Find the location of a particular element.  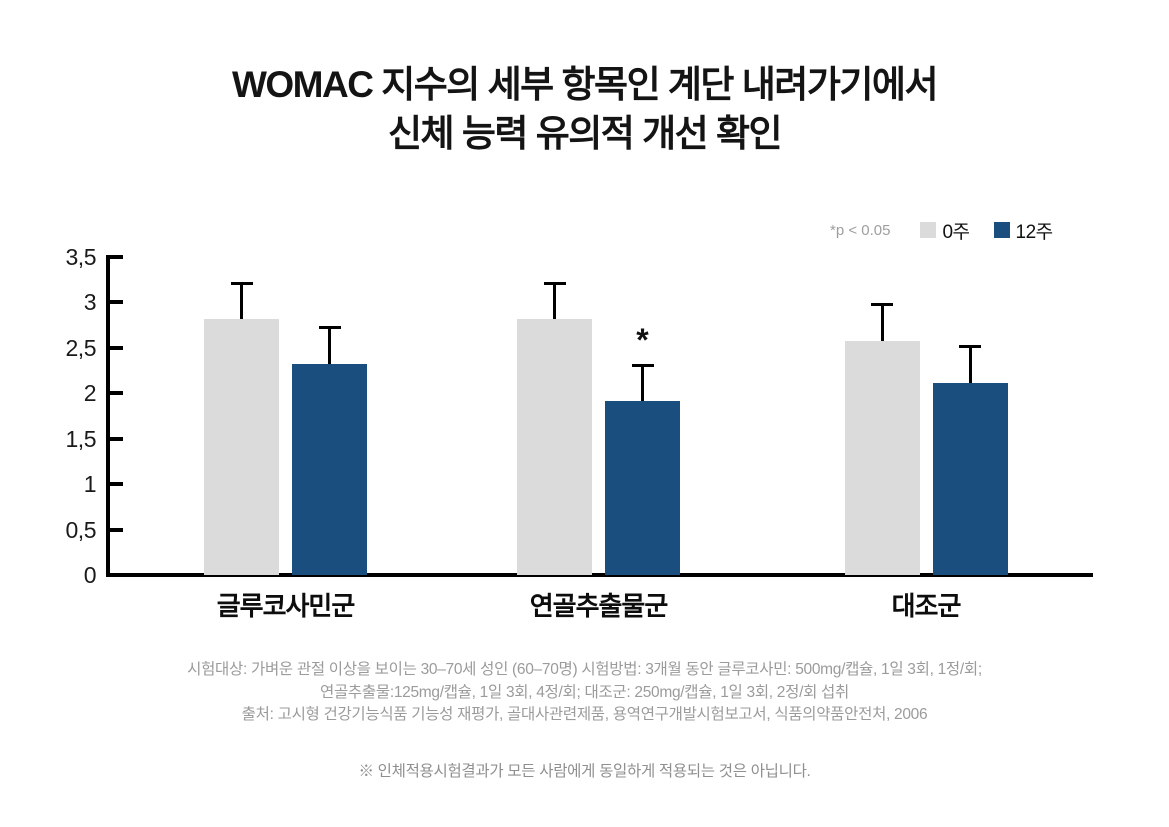

bar-week0-group1 is located at coordinates (241, 446).